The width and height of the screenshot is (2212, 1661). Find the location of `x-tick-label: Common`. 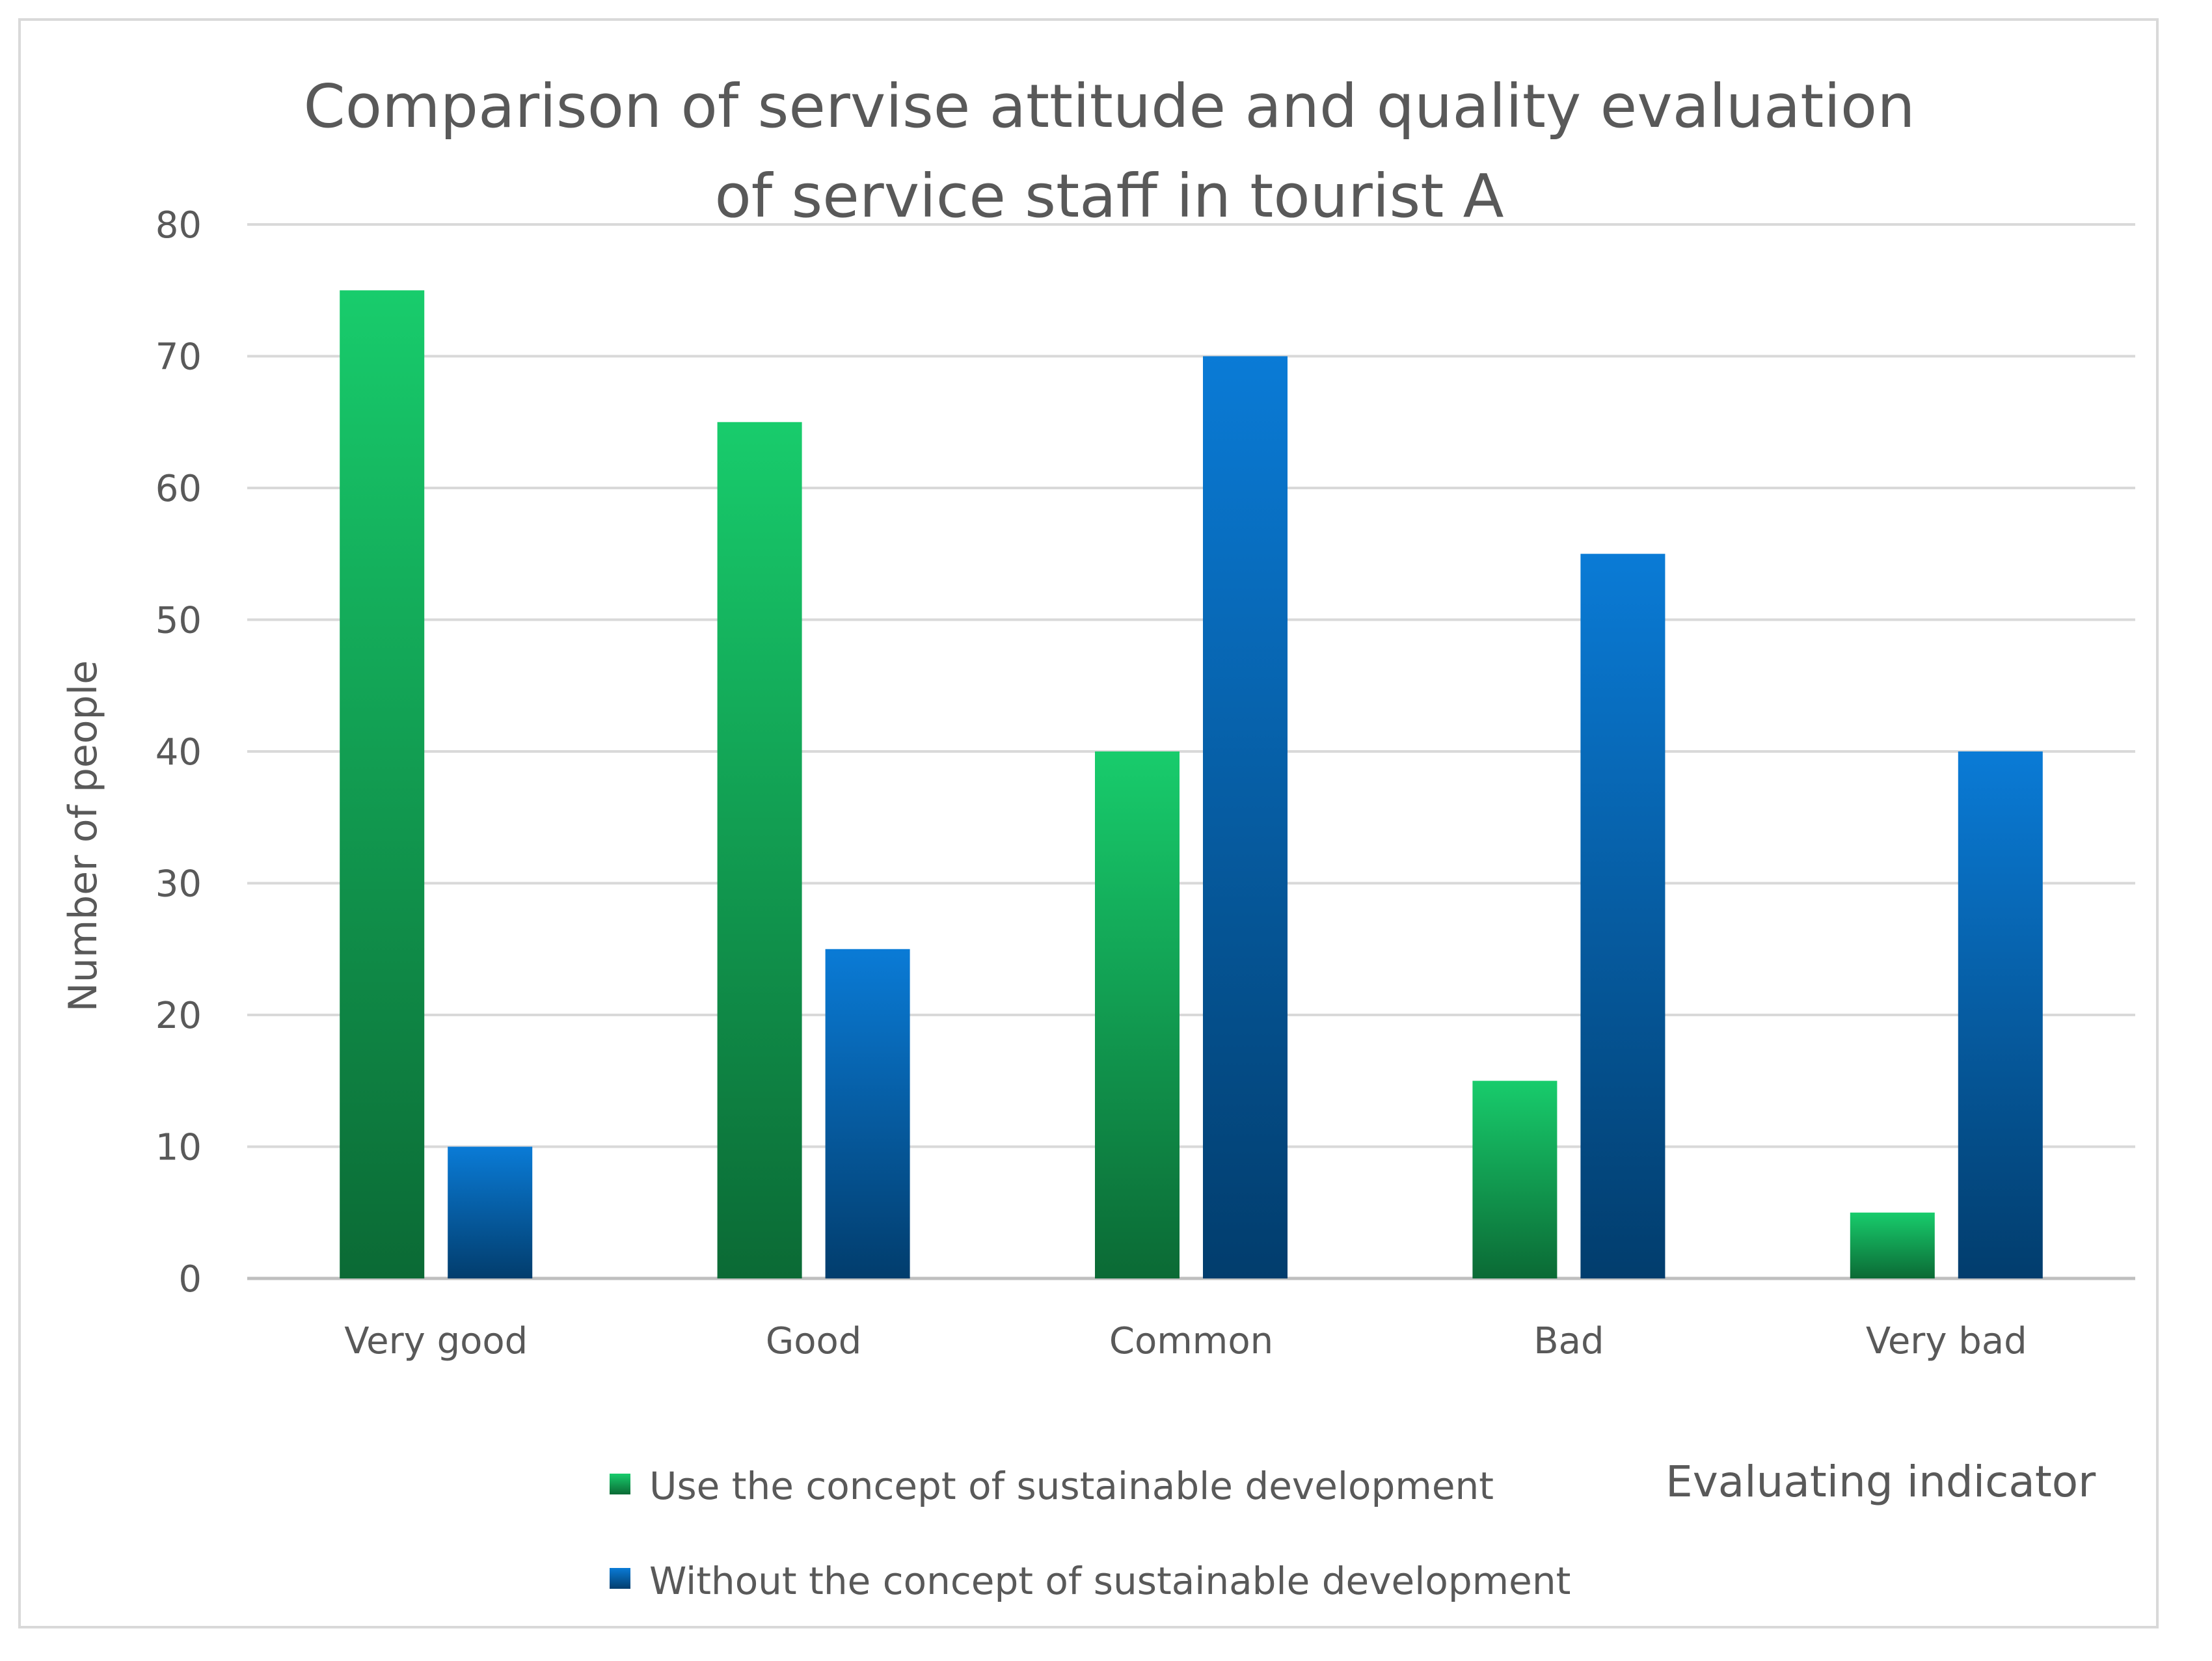

x-tick-label: Common is located at coordinates (1191, 1341).